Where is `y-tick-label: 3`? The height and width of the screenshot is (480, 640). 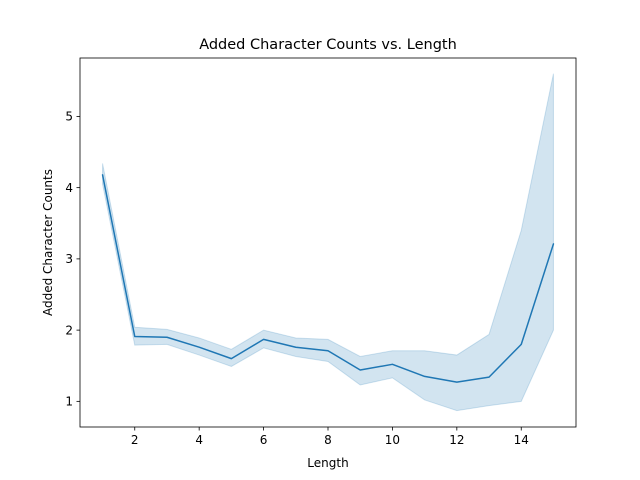
y-tick-label: 3 is located at coordinates (69, 259).